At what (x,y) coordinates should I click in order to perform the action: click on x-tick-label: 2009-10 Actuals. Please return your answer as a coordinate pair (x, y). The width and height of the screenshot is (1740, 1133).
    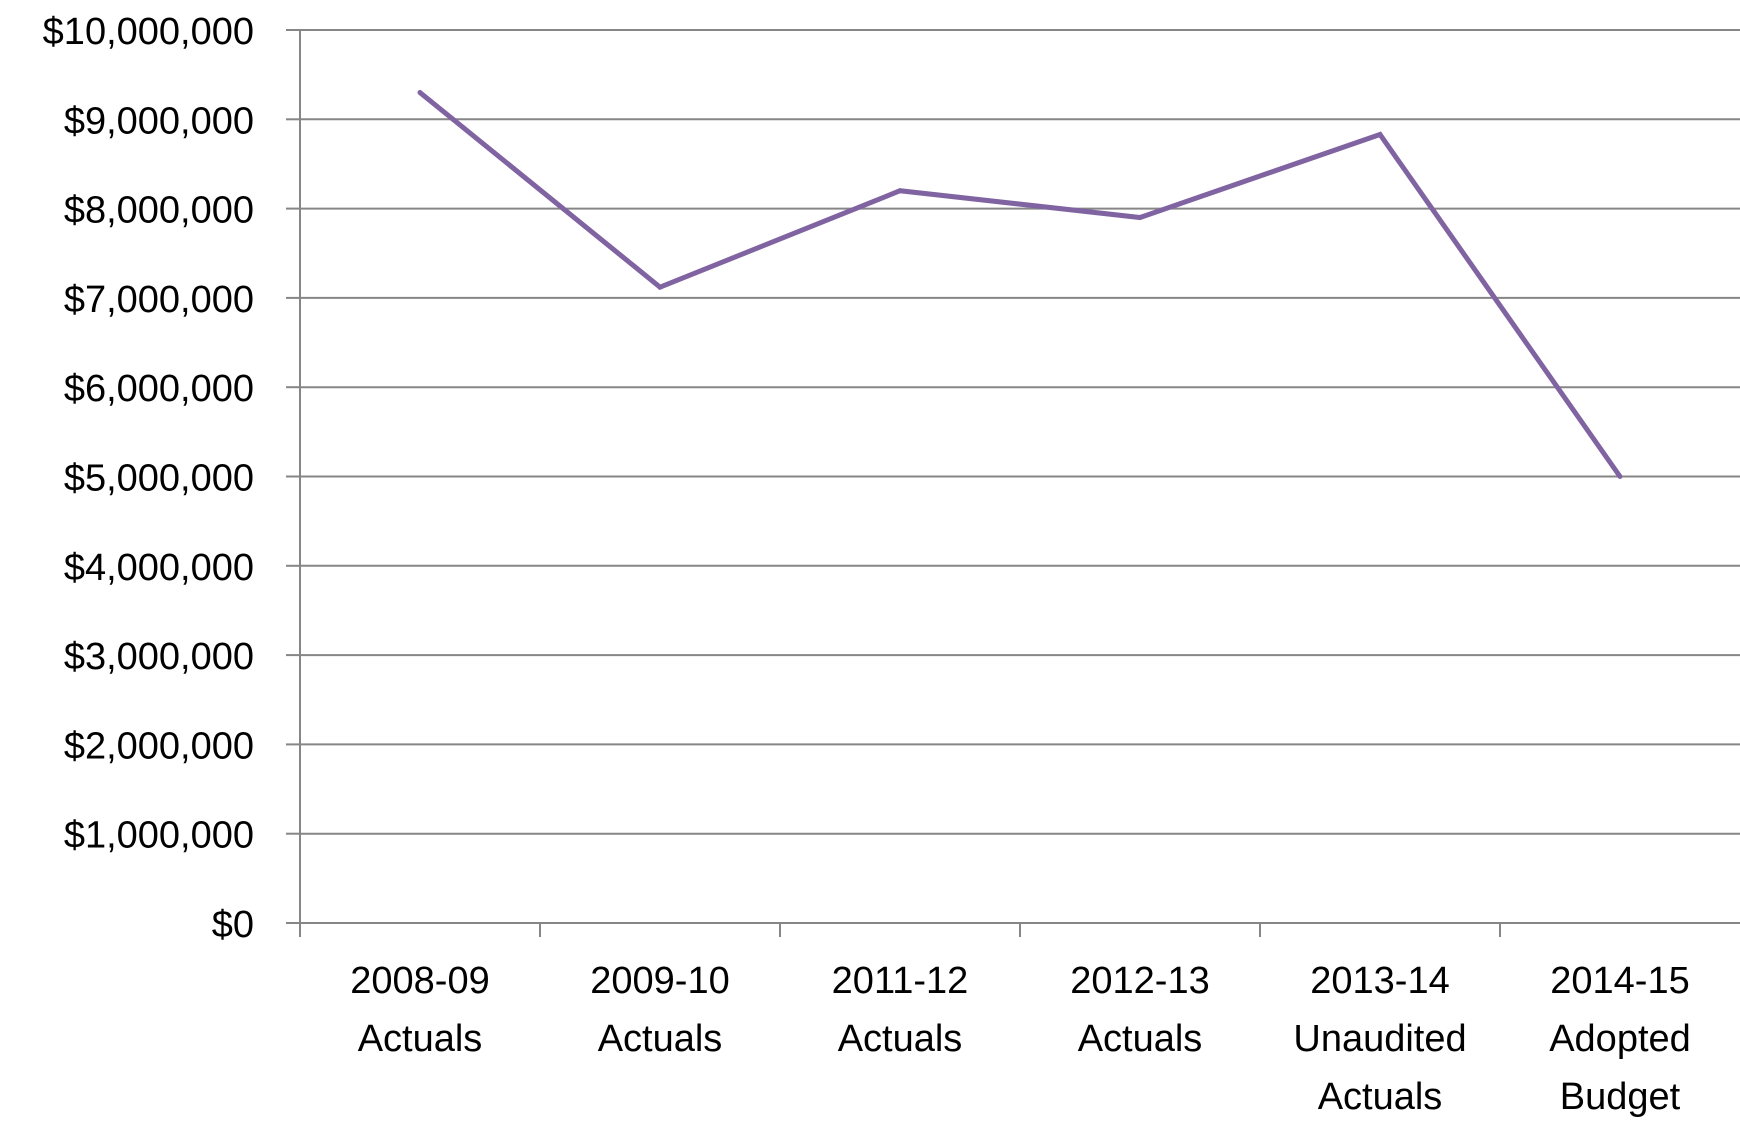
    Looking at the image, I should click on (659, 1010).